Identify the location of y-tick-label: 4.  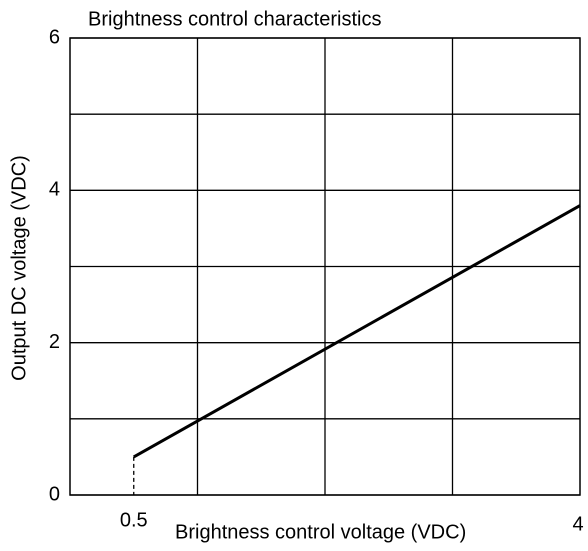
(54, 190).